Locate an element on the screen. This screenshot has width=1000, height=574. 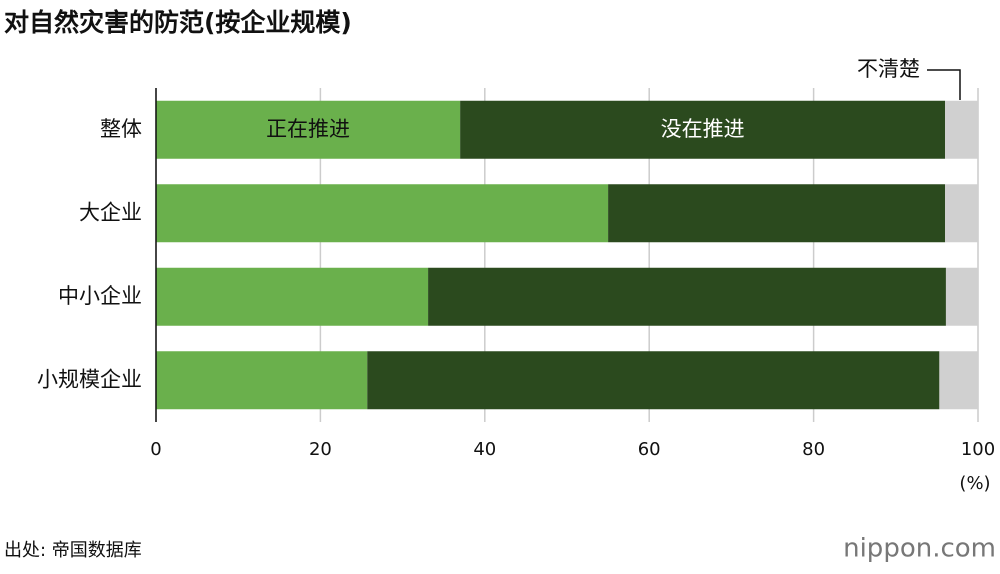
x-axis-label: (%) is located at coordinates (974, 483).